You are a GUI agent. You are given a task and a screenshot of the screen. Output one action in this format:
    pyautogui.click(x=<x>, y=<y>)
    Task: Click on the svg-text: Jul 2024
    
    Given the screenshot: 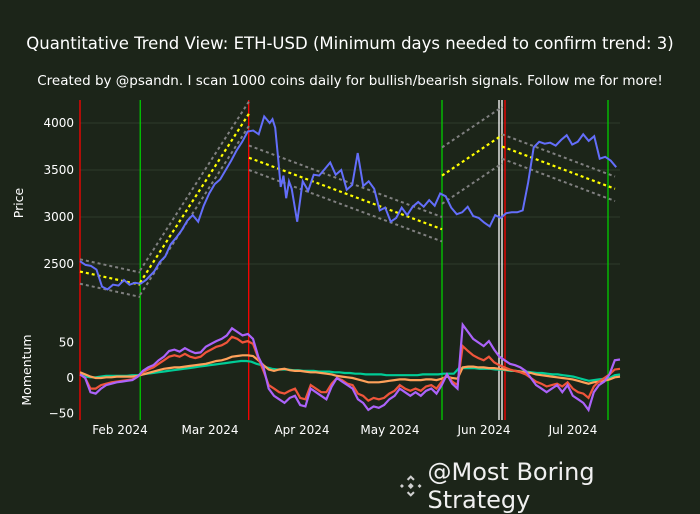 What is the action you would take?
    pyautogui.click(x=573, y=430)
    